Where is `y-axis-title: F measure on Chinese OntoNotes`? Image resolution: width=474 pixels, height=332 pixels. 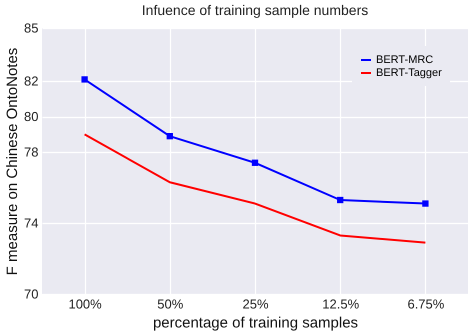 y-axis-title: F measure on Chinese OntoNotes is located at coordinates (13, 162).